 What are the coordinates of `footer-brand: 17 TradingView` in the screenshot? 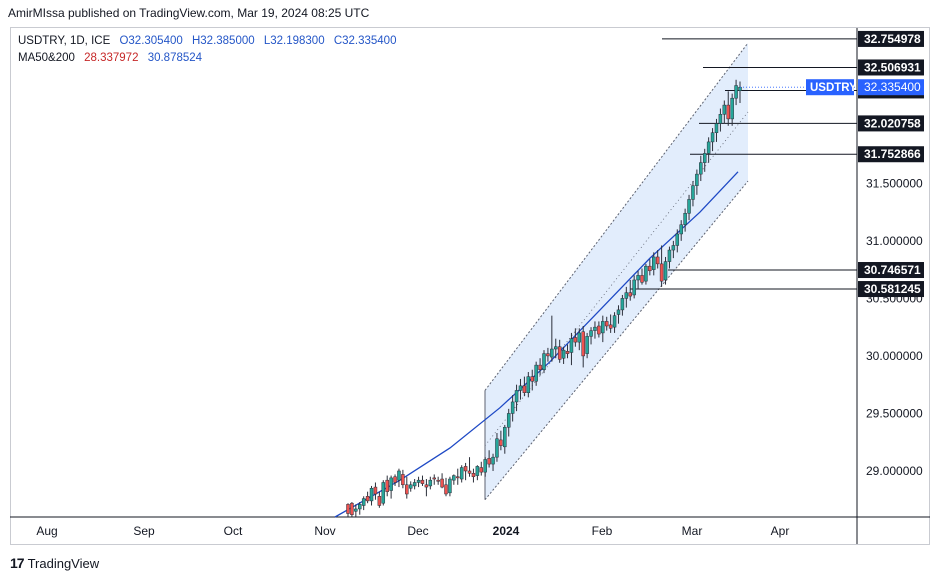 It's located at (54, 563).